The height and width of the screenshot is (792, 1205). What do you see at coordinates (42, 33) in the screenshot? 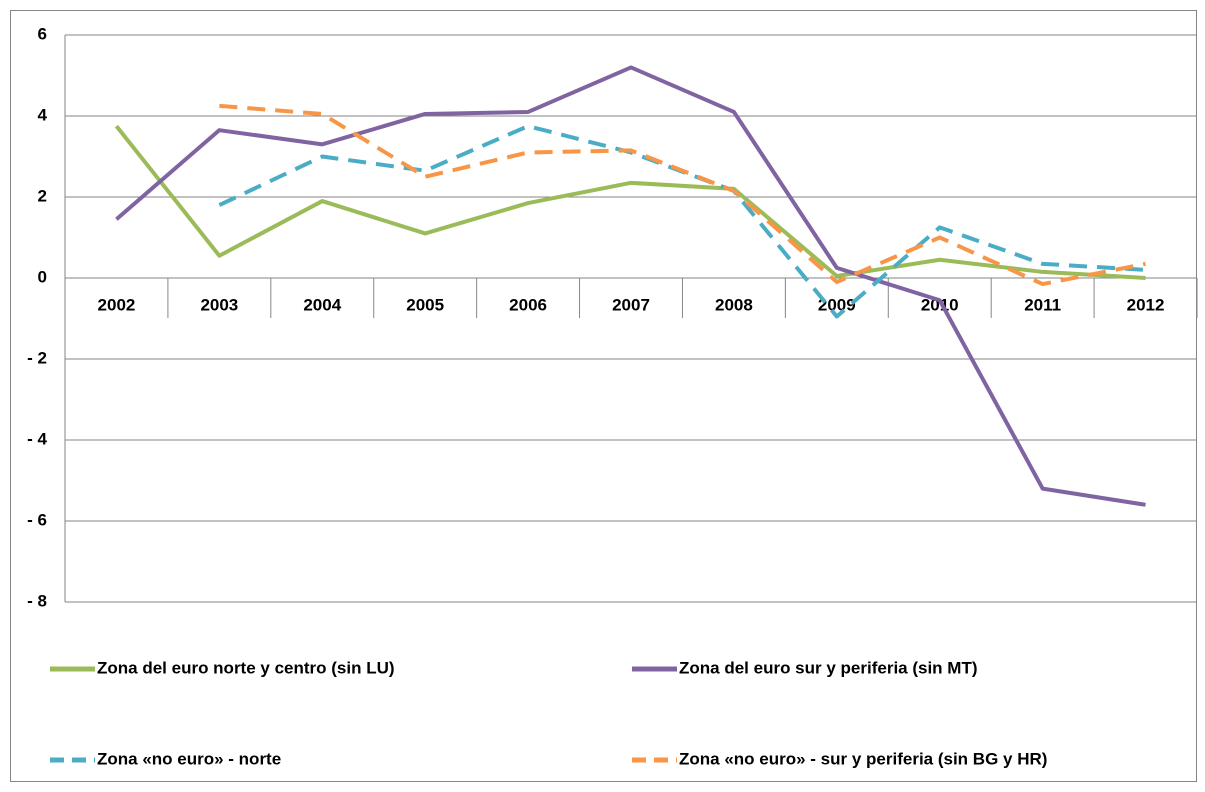
I see `y-tick-label: 6` at bounding box center [42, 33].